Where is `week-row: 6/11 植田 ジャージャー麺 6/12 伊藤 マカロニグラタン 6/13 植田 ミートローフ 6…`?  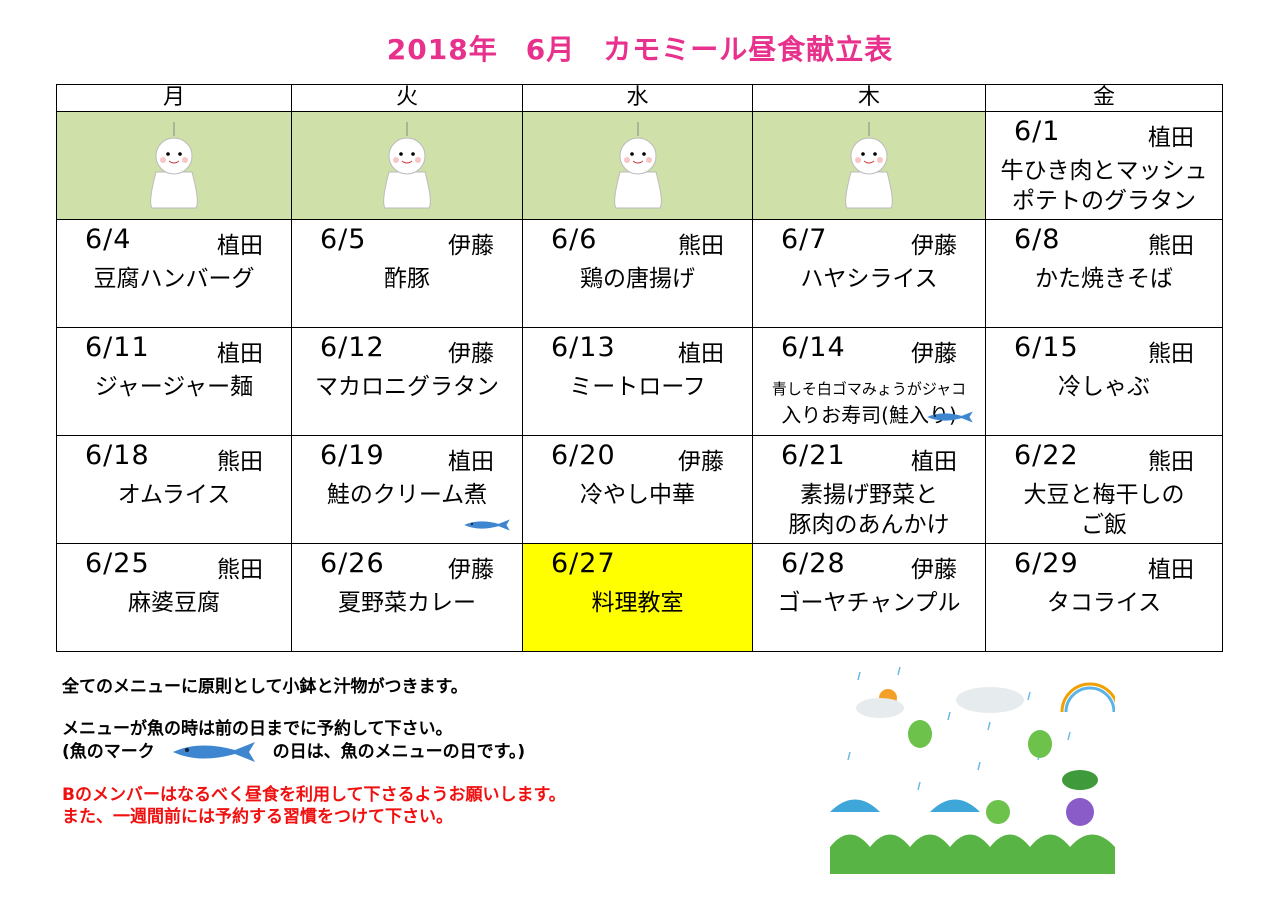 week-row: 6/11 植田 ジャージャー麺 6/12 伊藤 マカロニグラタン 6/13 植田 ミートローフ 6… is located at coordinates (639, 381).